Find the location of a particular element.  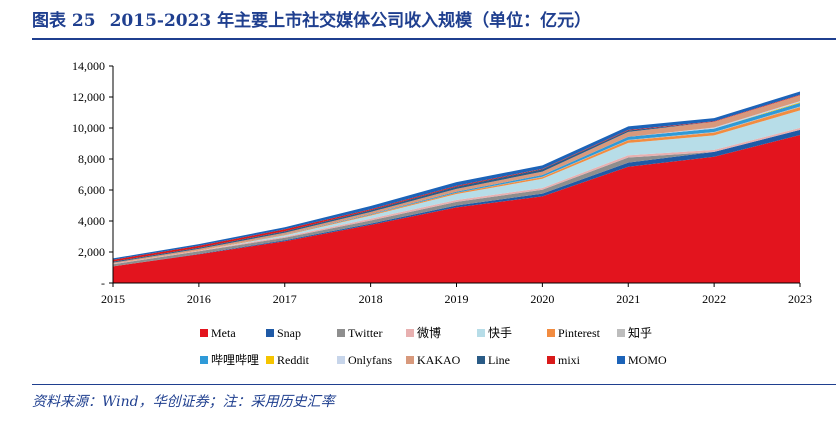

x-tick-label: 2015 is located at coordinates (113, 299).